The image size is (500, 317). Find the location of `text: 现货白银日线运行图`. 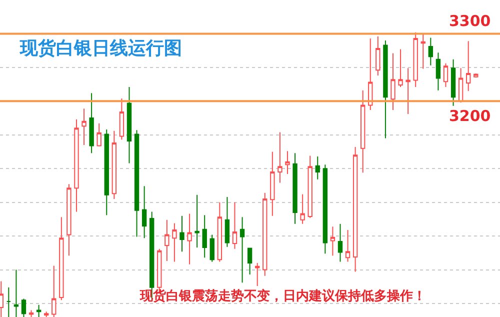

text: 现货白银日线运行图 is located at coordinates (100, 48).